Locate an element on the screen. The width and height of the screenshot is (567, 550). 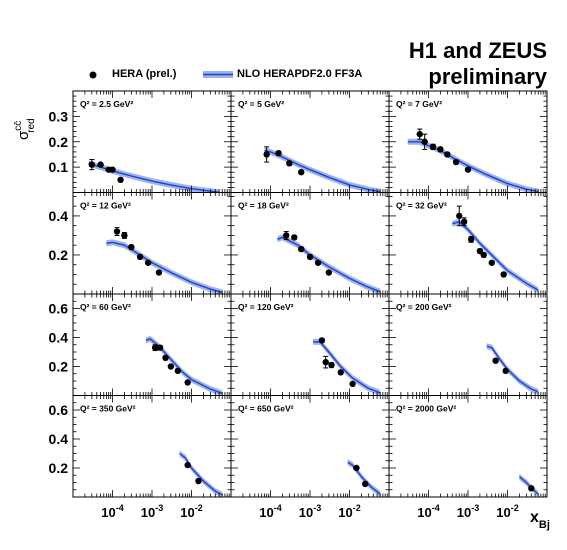
panel: Q² = 12 GeV² is located at coordinates (152, 243).